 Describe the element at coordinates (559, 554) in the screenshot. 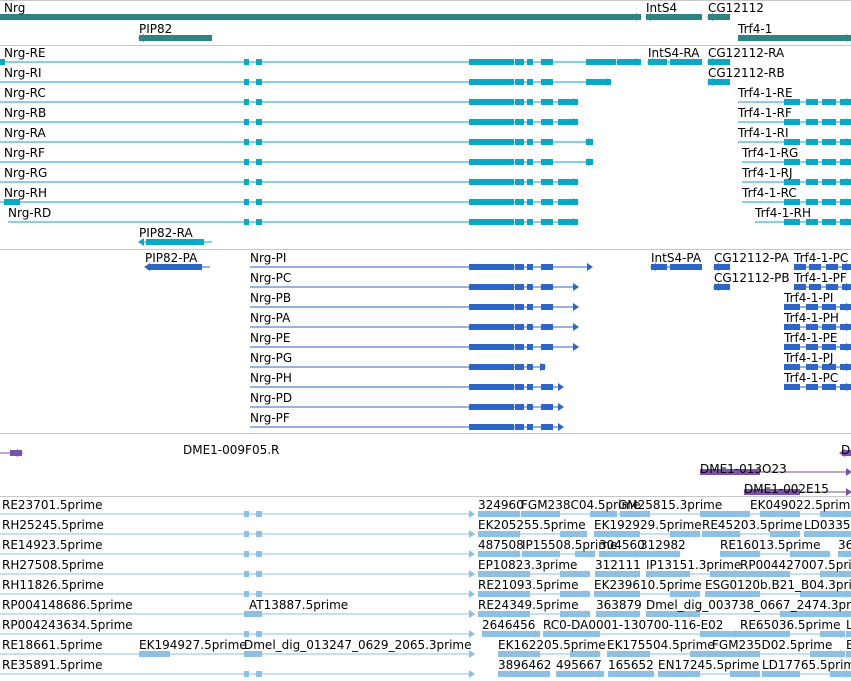

I see `feature-ip15508-5prime` at that location.